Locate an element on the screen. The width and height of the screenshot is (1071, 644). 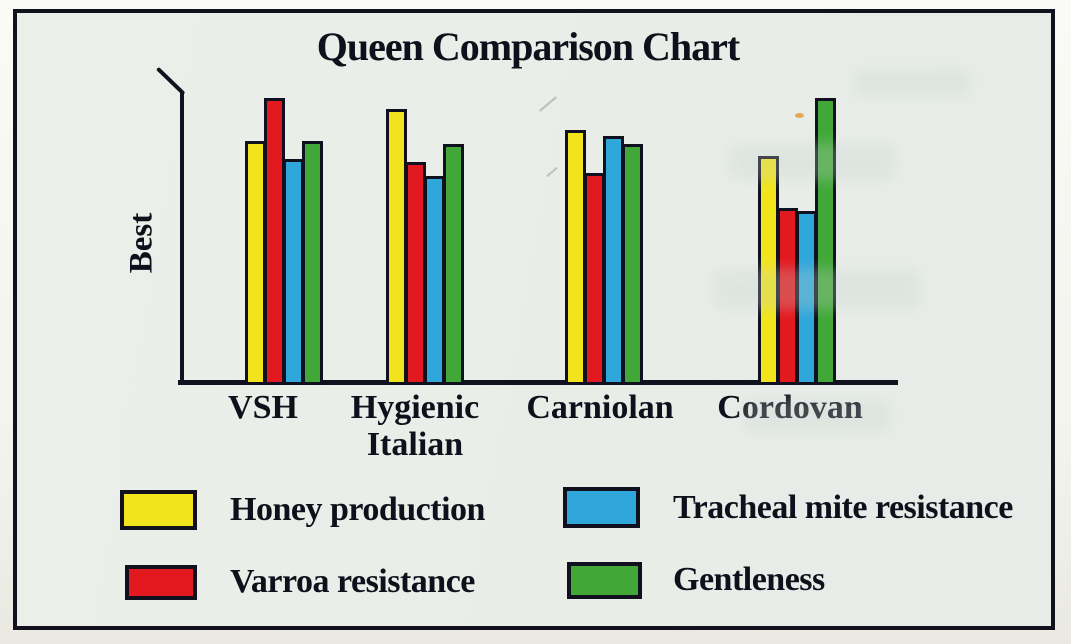
y-axis-top-tick is located at coordinates (170, 81).